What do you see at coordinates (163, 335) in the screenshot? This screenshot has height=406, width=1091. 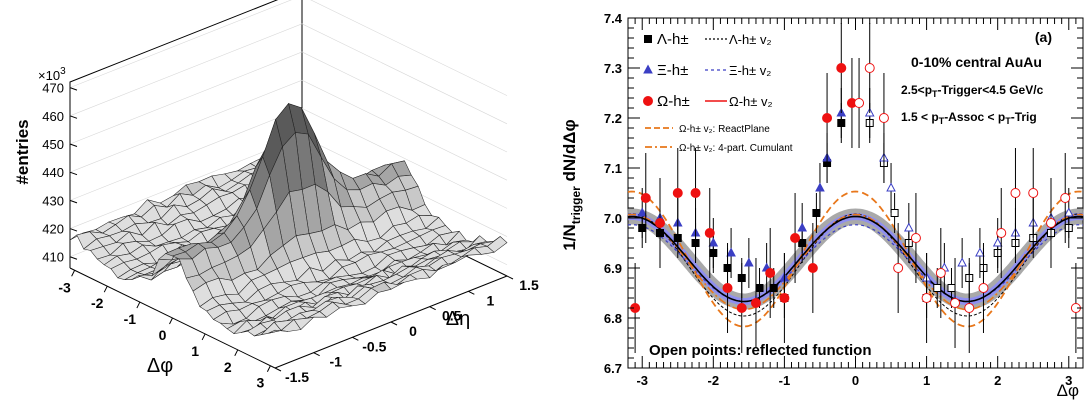 I see `phi-tick-label: 0` at bounding box center [163, 335].